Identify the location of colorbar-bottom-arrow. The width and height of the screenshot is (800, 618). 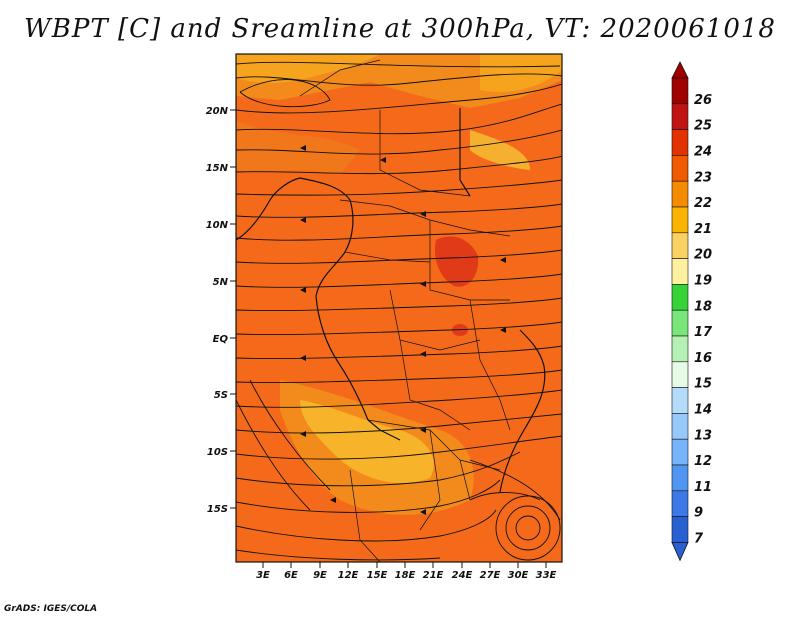
(680, 552).